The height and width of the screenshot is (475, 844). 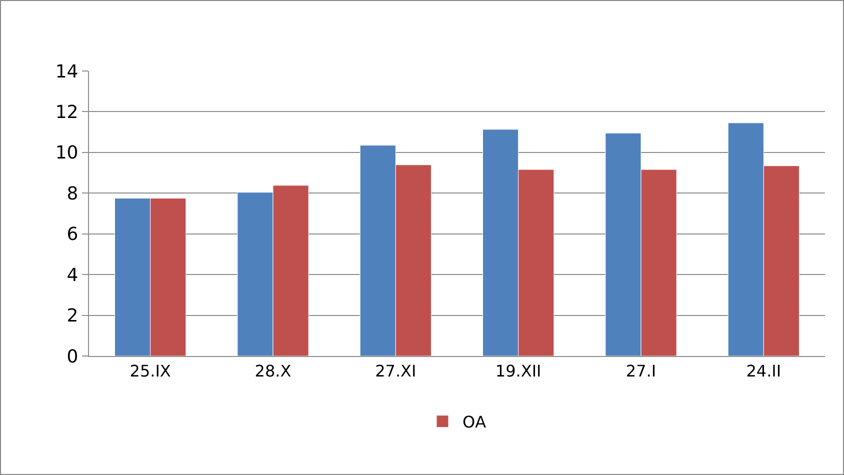 I want to click on x-tick-label: 27.I, so click(x=641, y=370).